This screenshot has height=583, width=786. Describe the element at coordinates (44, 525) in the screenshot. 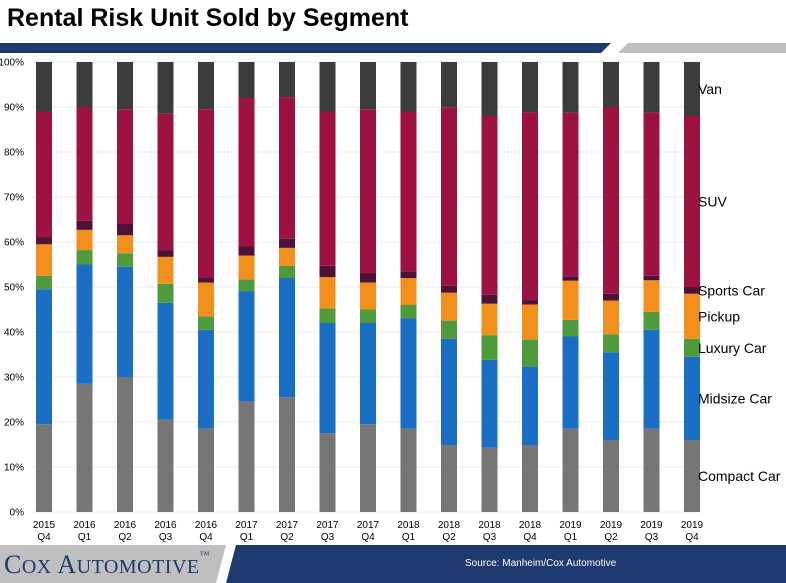

I see `x-tick-label: 2015` at that location.